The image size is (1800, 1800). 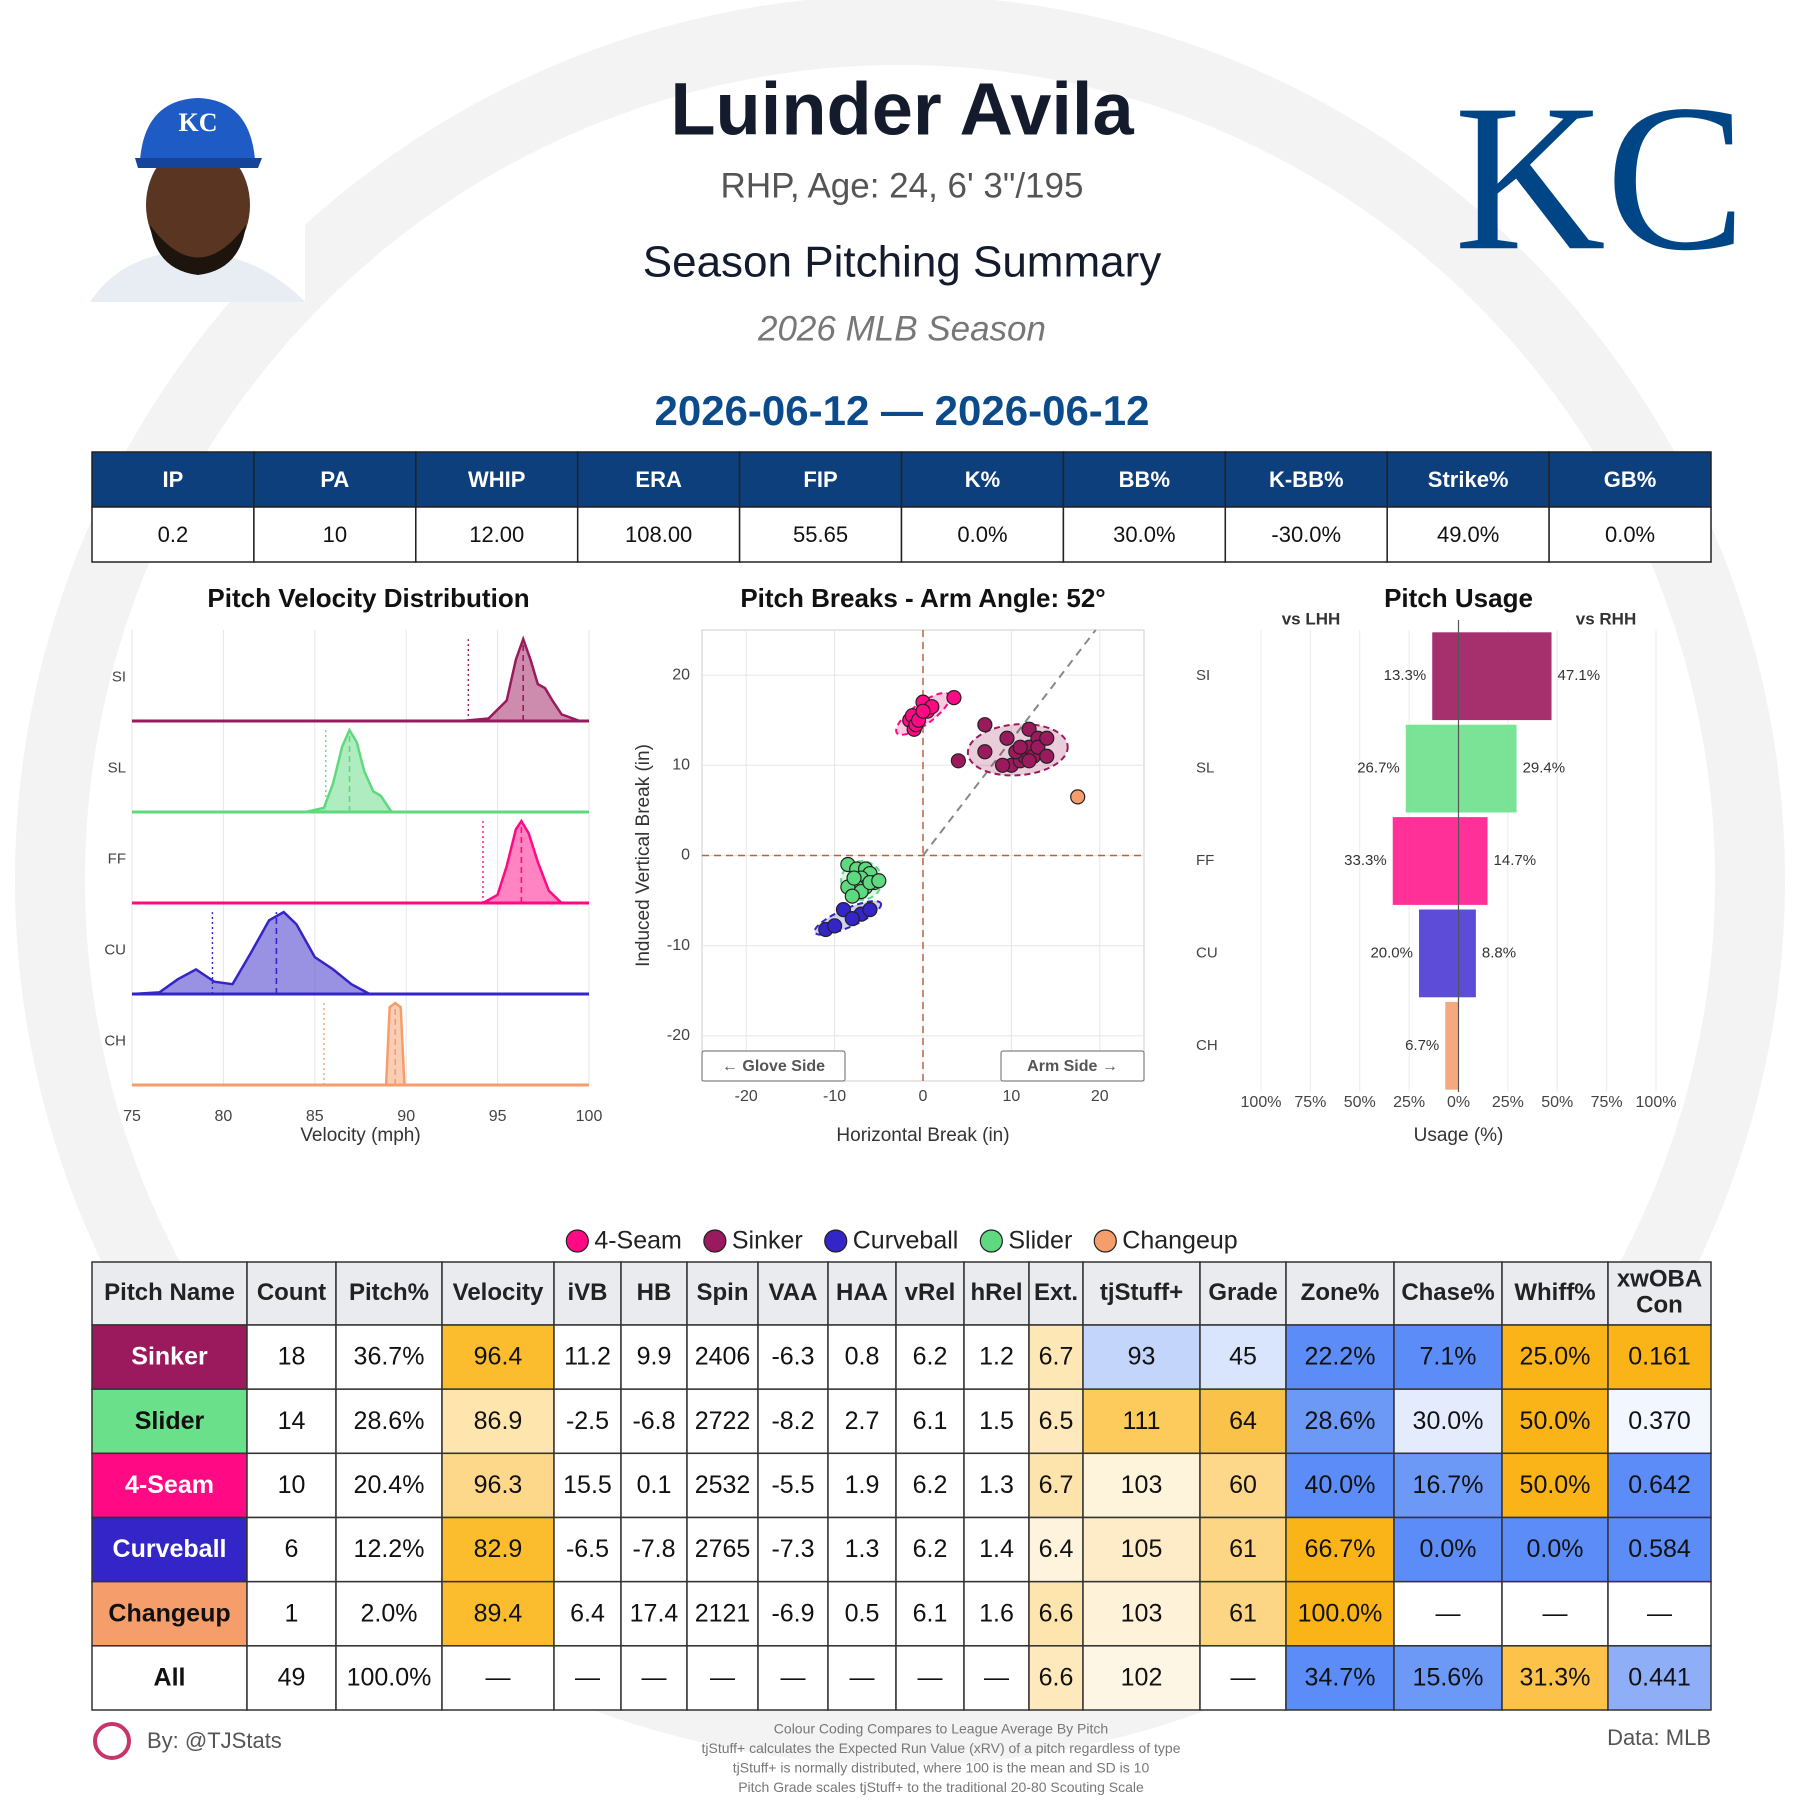 I want to click on table-value: 82.9, so click(x=498, y=1549).